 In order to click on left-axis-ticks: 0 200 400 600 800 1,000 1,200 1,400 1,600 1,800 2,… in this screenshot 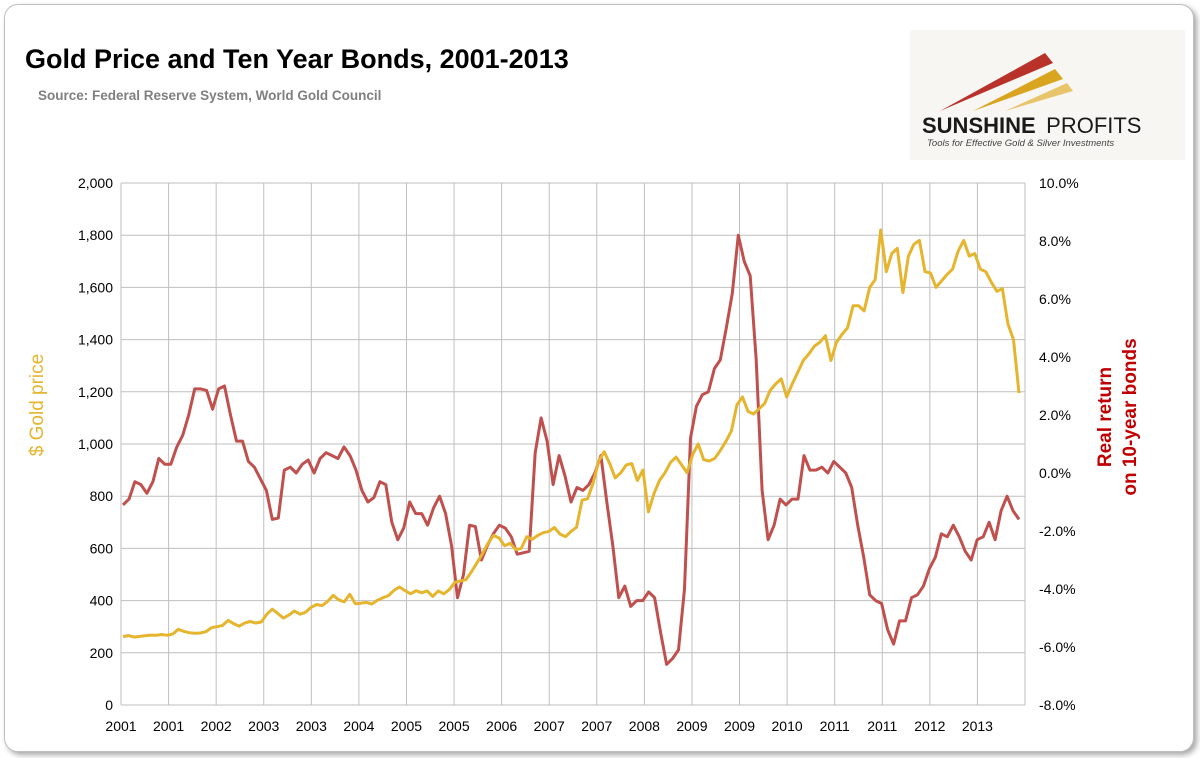, I will do `click(95, 444)`.